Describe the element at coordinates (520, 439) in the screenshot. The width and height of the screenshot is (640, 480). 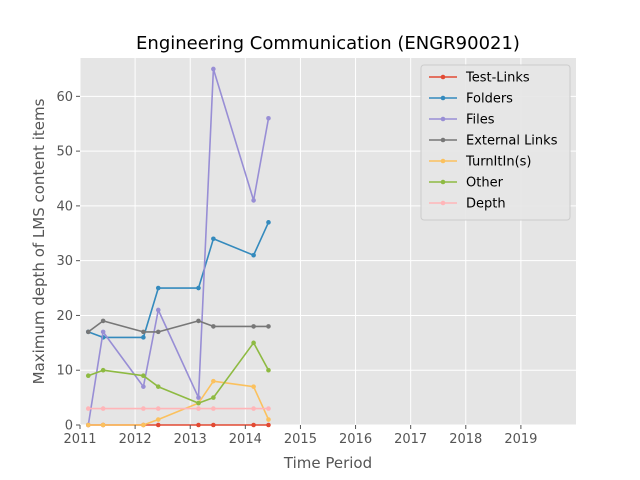
I see `x-tick-label: 2019` at that location.